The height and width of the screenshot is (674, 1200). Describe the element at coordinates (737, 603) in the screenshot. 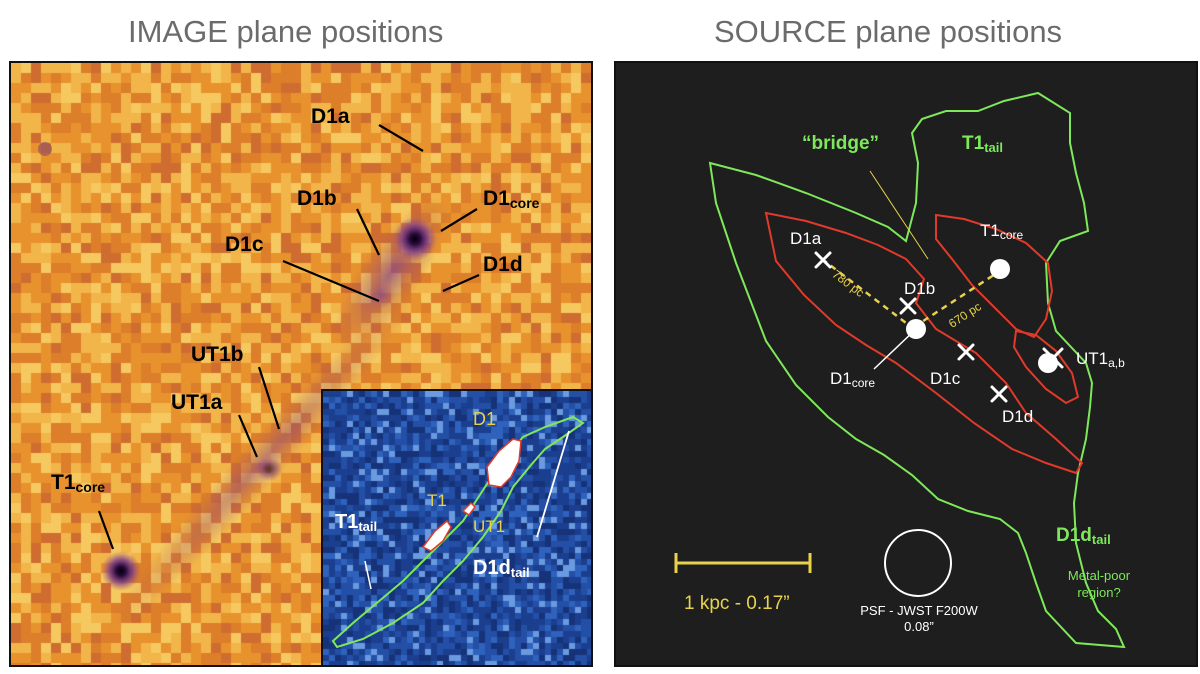

I see `label-scale: 1 kpc - 0.17”` at that location.